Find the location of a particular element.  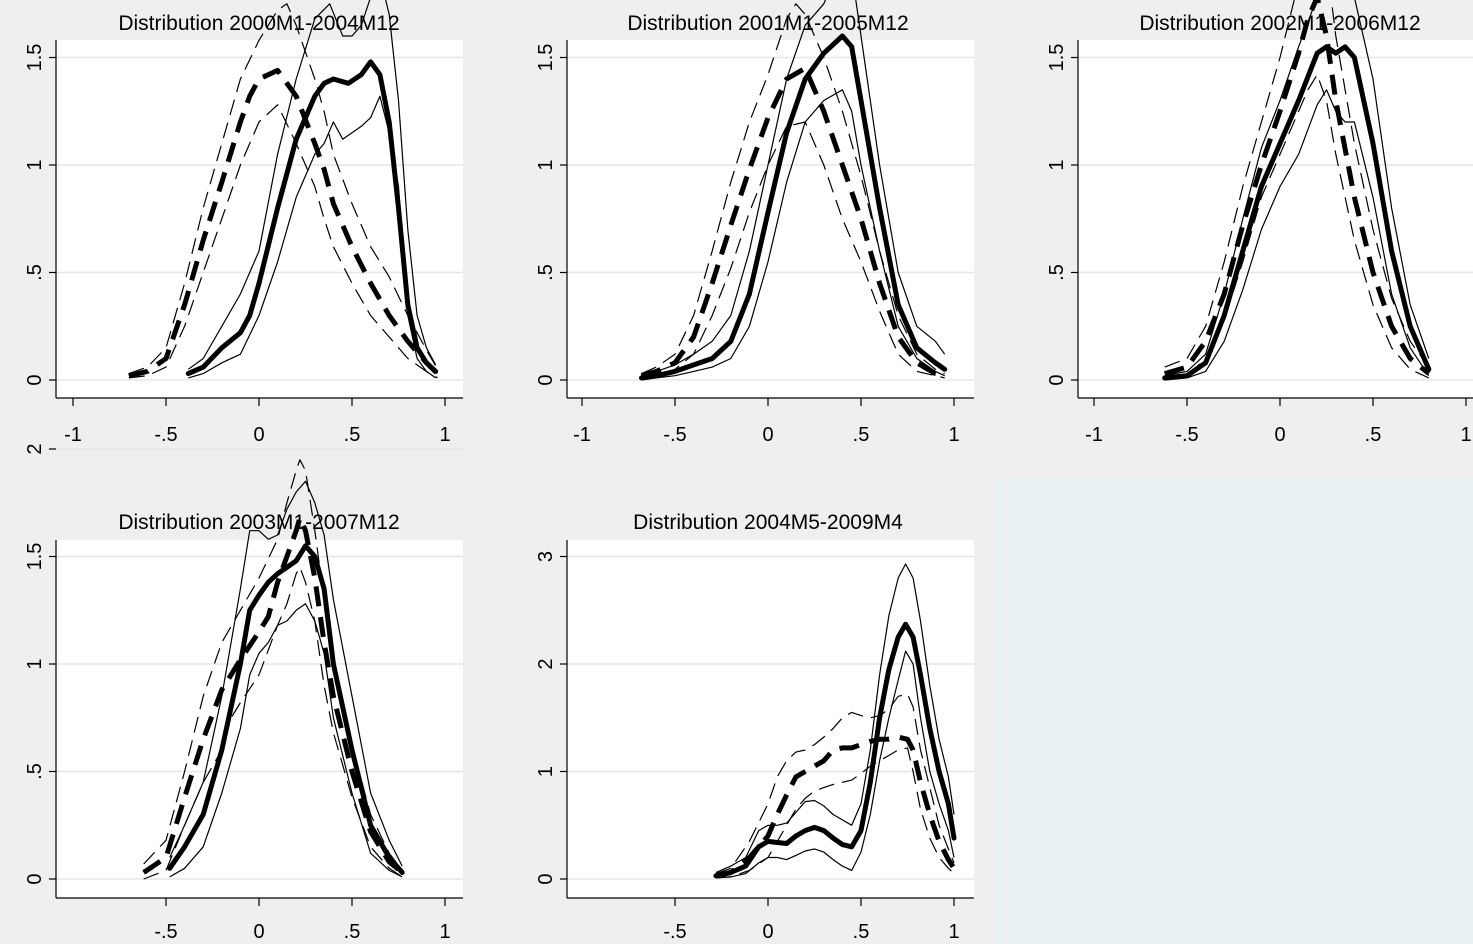

chart-title: Distribution 2003M1-2007M12 is located at coordinates (258, 522).